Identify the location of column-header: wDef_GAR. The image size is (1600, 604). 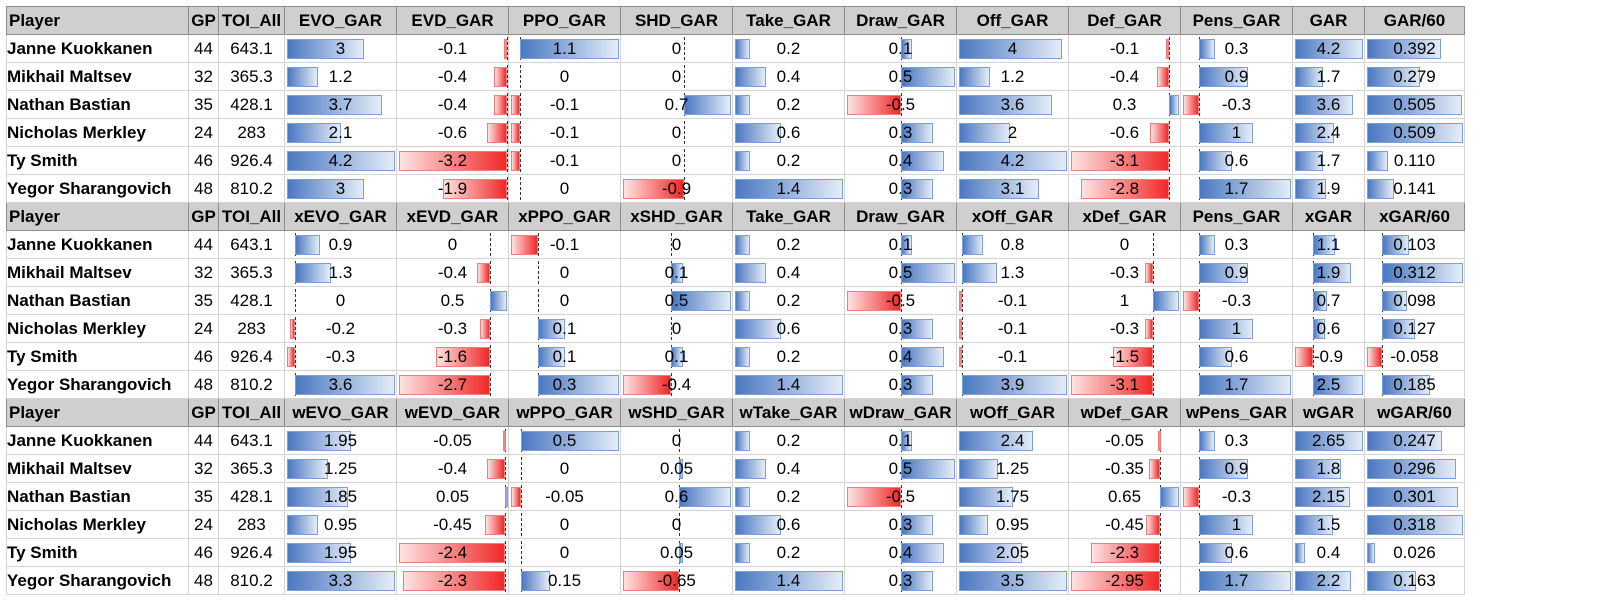
(1124, 412).